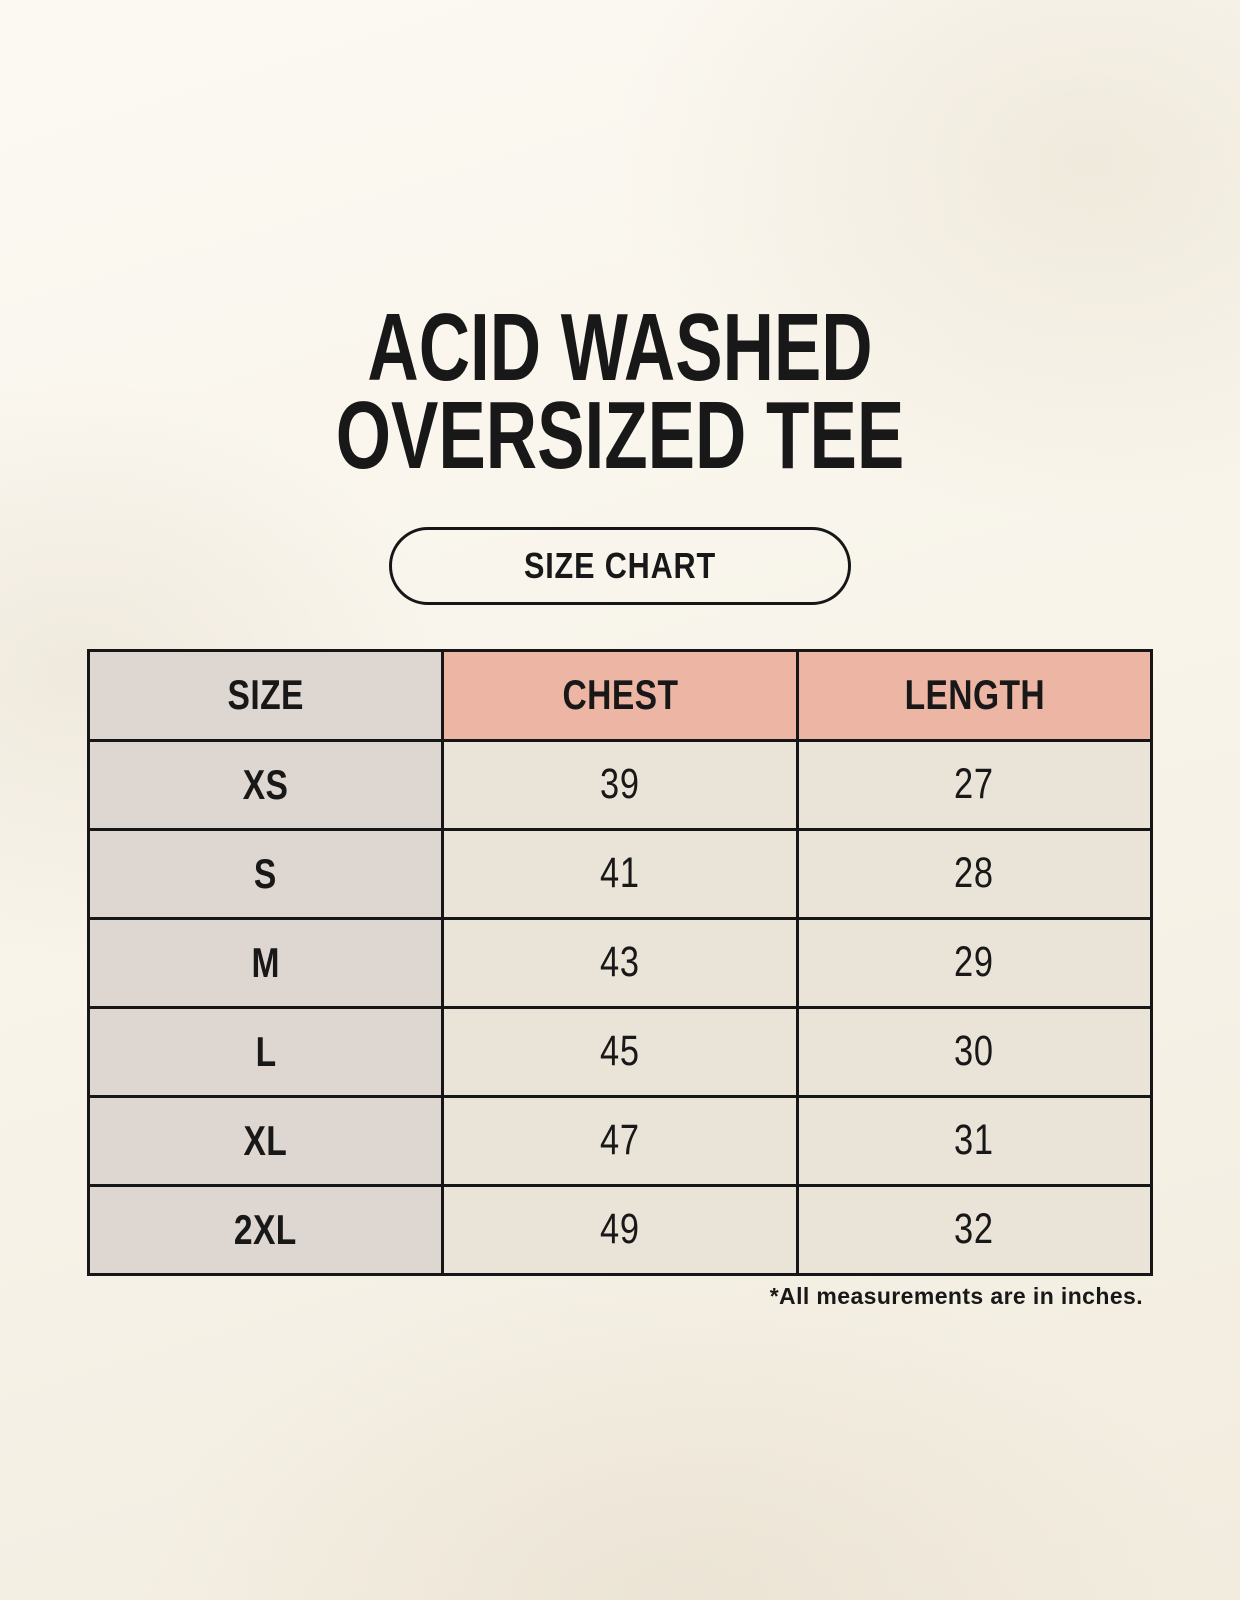 The height and width of the screenshot is (1600, 1240). I want to click on chest-value: 43, so click(620, 962).